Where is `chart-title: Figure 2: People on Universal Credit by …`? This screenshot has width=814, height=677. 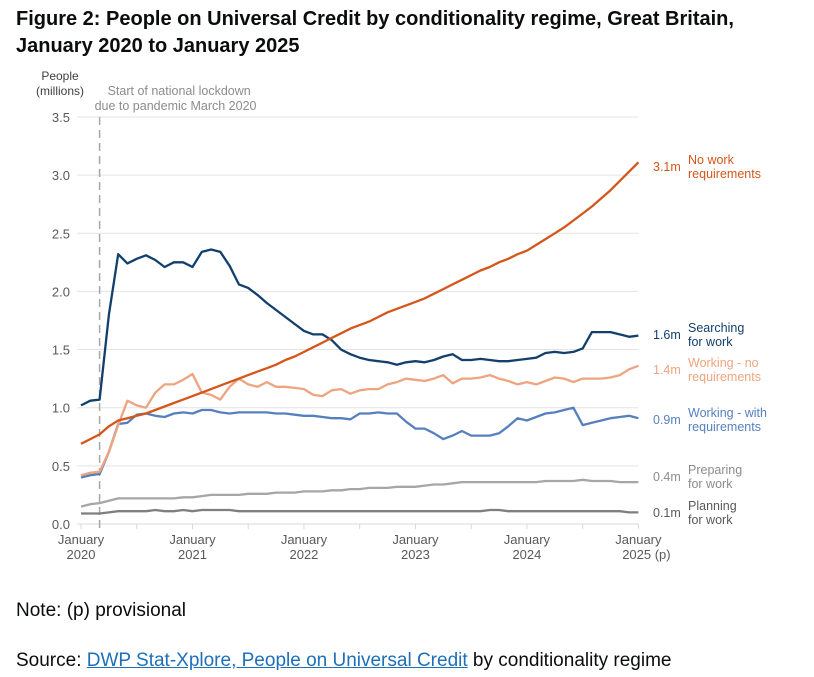 chart-title: Figure 2: People on Universal Credit by … is located at coordinates (375, 32).